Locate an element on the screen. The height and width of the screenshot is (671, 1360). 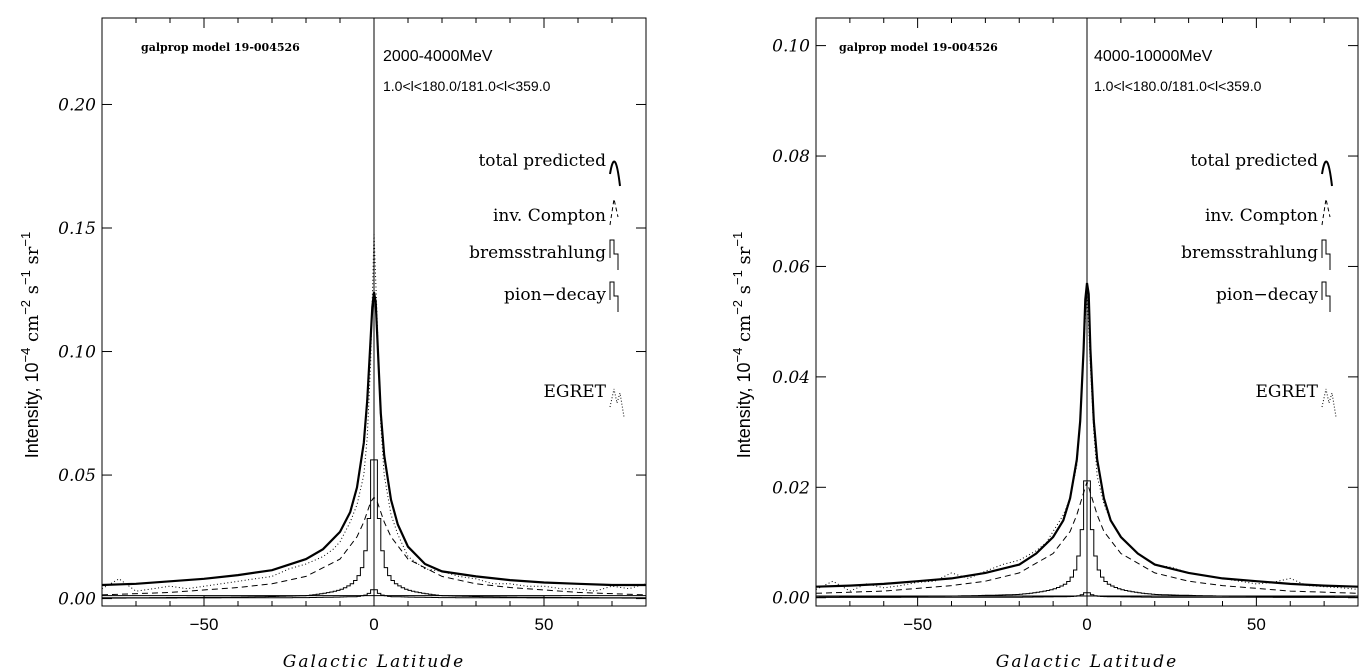
y-tick-label: 0.20 is located at coordinates (77, 105).